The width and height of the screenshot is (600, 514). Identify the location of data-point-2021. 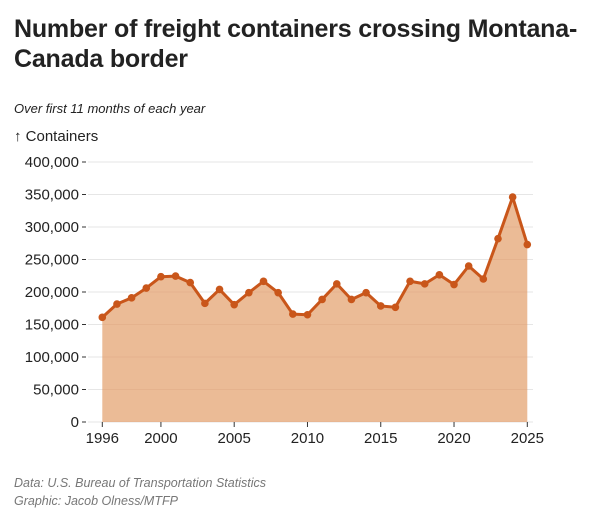
(468, 266).